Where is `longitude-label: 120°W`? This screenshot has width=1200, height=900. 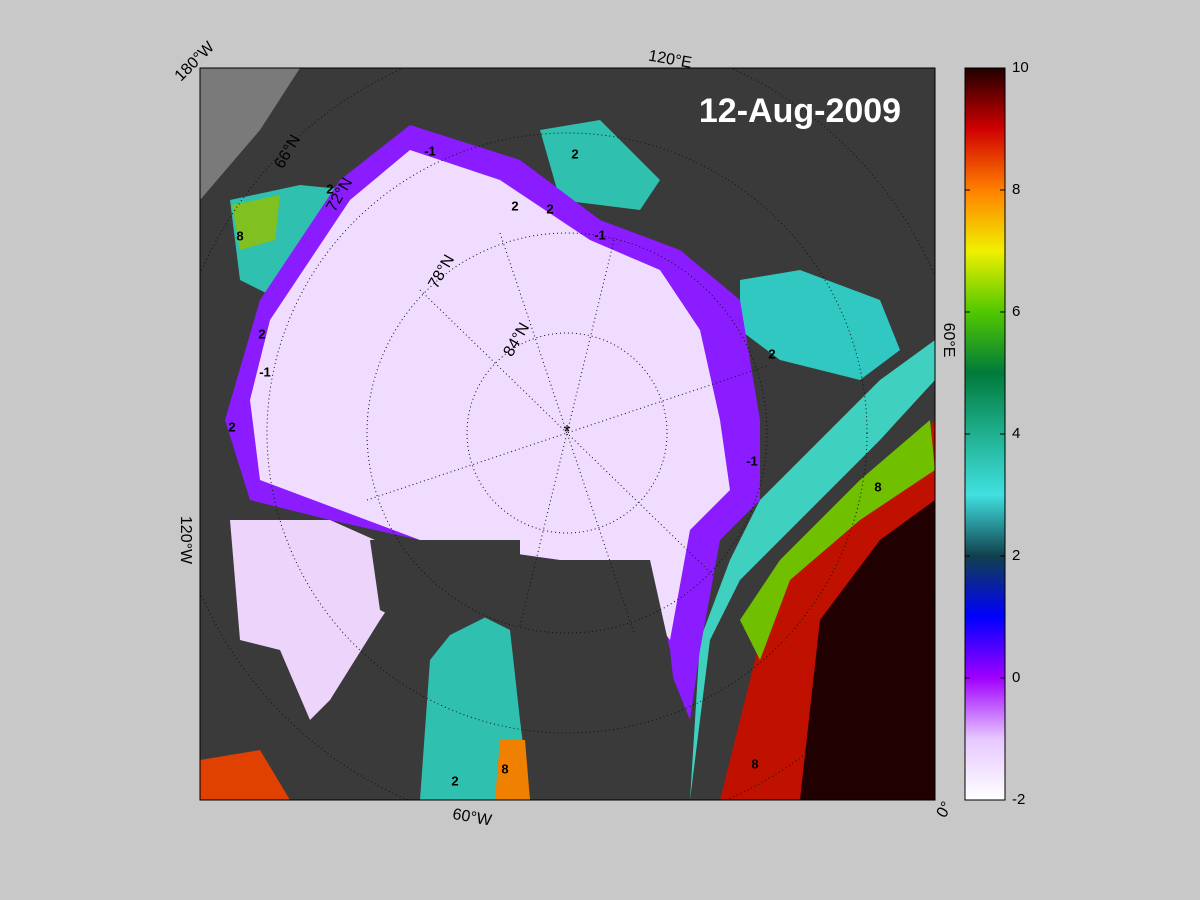 longitude-label: 120°W is located at coordinates (185, 540).